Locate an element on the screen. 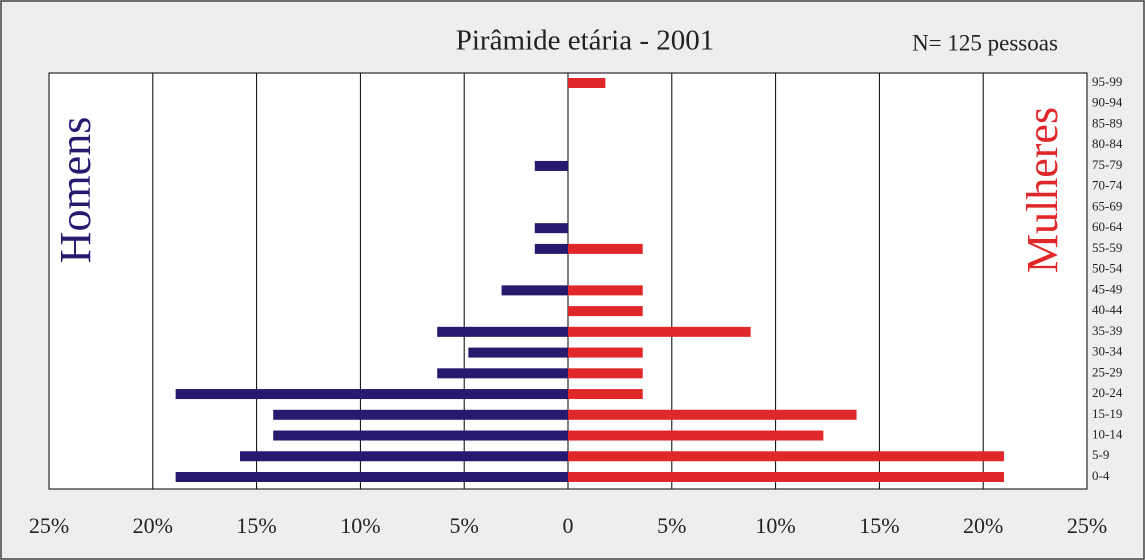 The height and width of the screenshot is (560, 1145). y-tick-label: 95-99 is located at coordinates (1107, 81).